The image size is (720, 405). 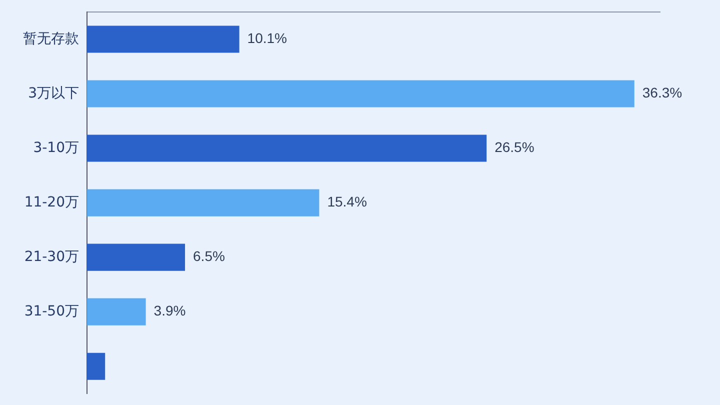 I want to click on data-label: 15.4%, so click(x=347, y=202).